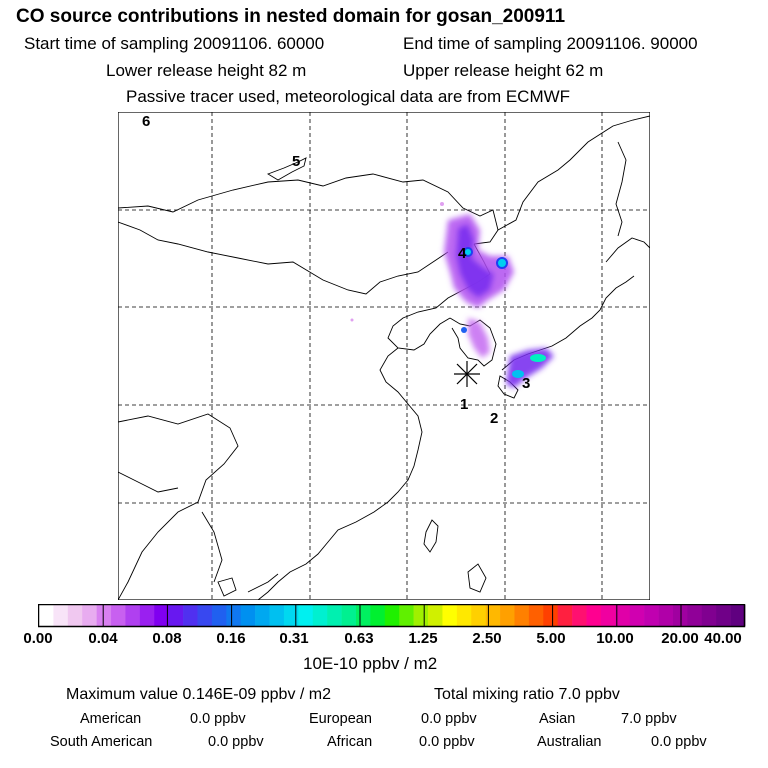 The height and width of the screenshot is (768, 768). What do you see at coordinates (550, 43) in the screenshot?
I see `end-time-label: End time of sampling 20091106. 90000` at bounding box center [550, 43].